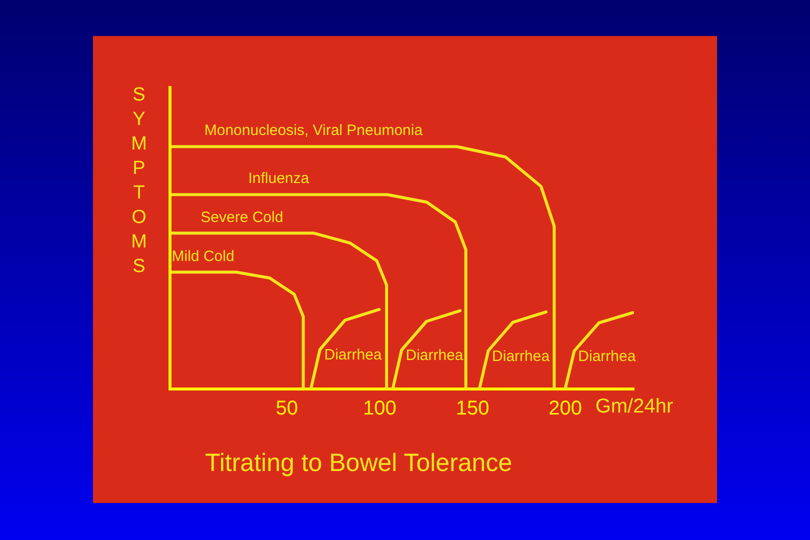 Image resolution: width=810 pixels, height=540 pixels. I want to click on series-label: Severe Cold, so click(242, 217).